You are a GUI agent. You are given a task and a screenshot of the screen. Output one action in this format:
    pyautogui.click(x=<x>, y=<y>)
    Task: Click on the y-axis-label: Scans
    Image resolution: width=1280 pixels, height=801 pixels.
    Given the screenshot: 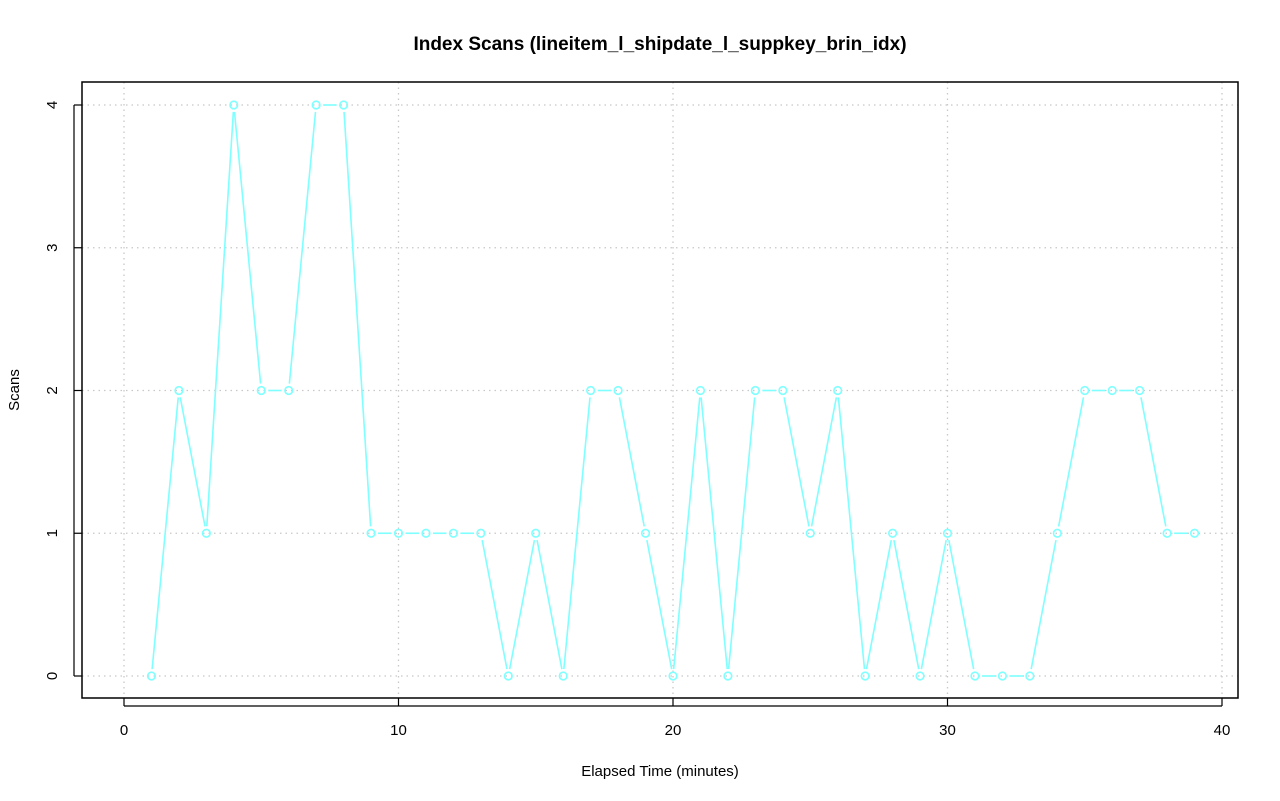 What is the action you would take?
    pyautogui.click(x=14, y=390)
    